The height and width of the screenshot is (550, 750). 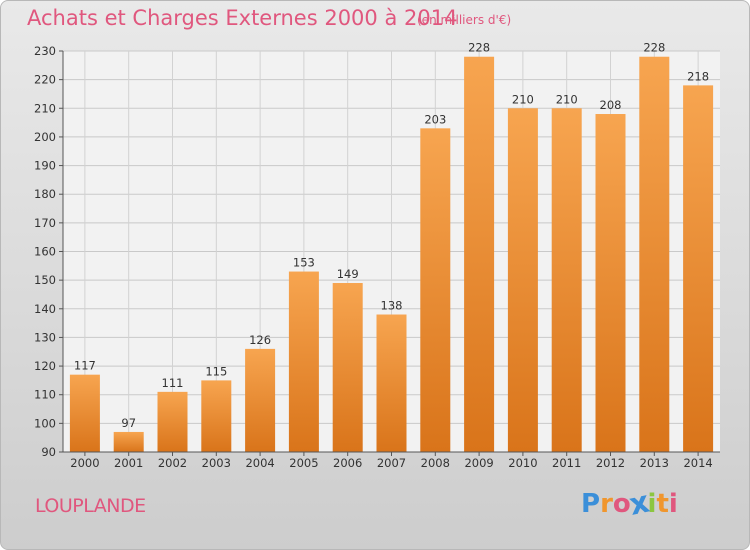 What do you see at coordinates (566, 463) in the screenshot?
I see `x-tick-label-2011: 2011` at bounding box center [566, 463].